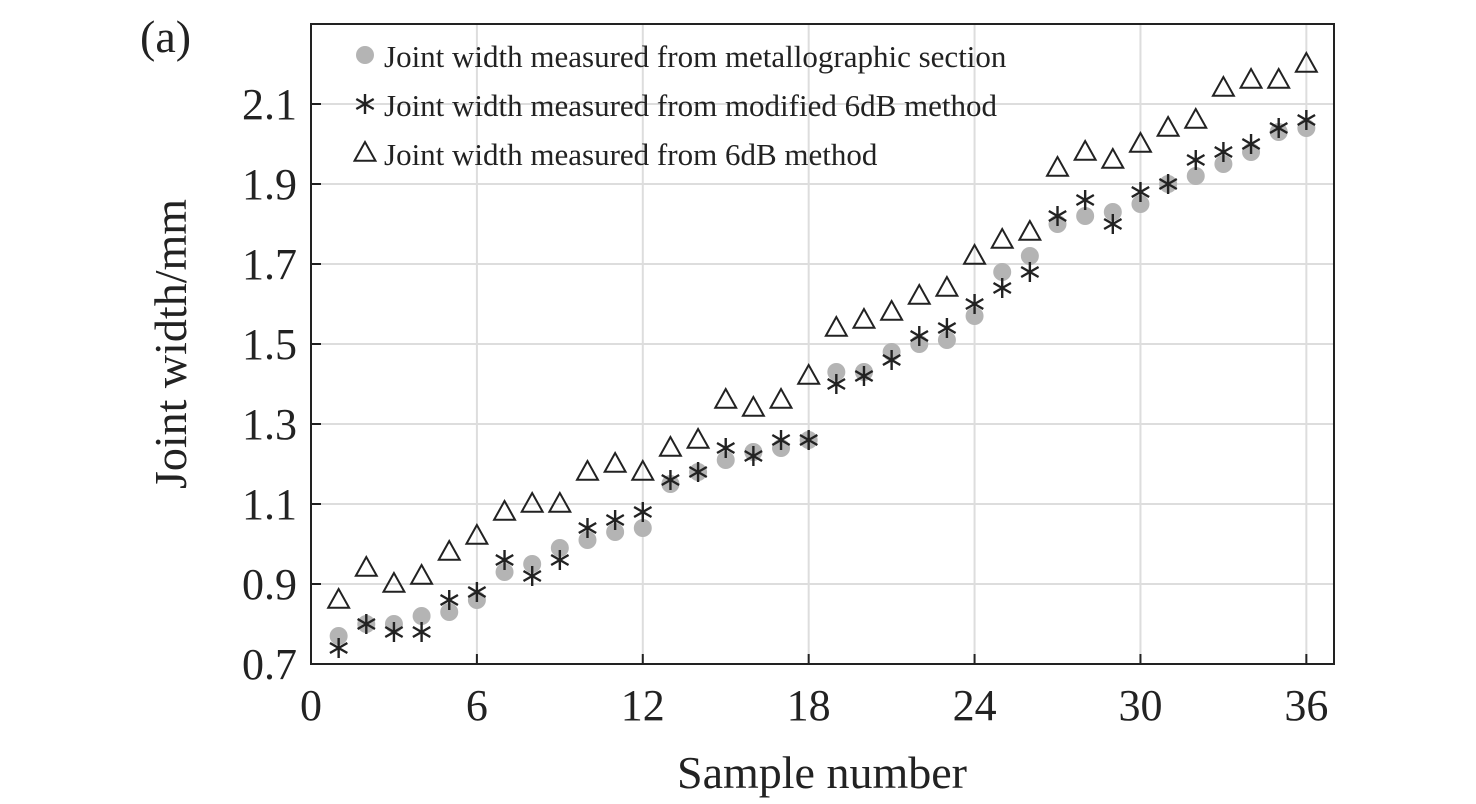 This screenshot has width=1476, height=804. I want to click on x-tick-label: 24, so click(975, 705).